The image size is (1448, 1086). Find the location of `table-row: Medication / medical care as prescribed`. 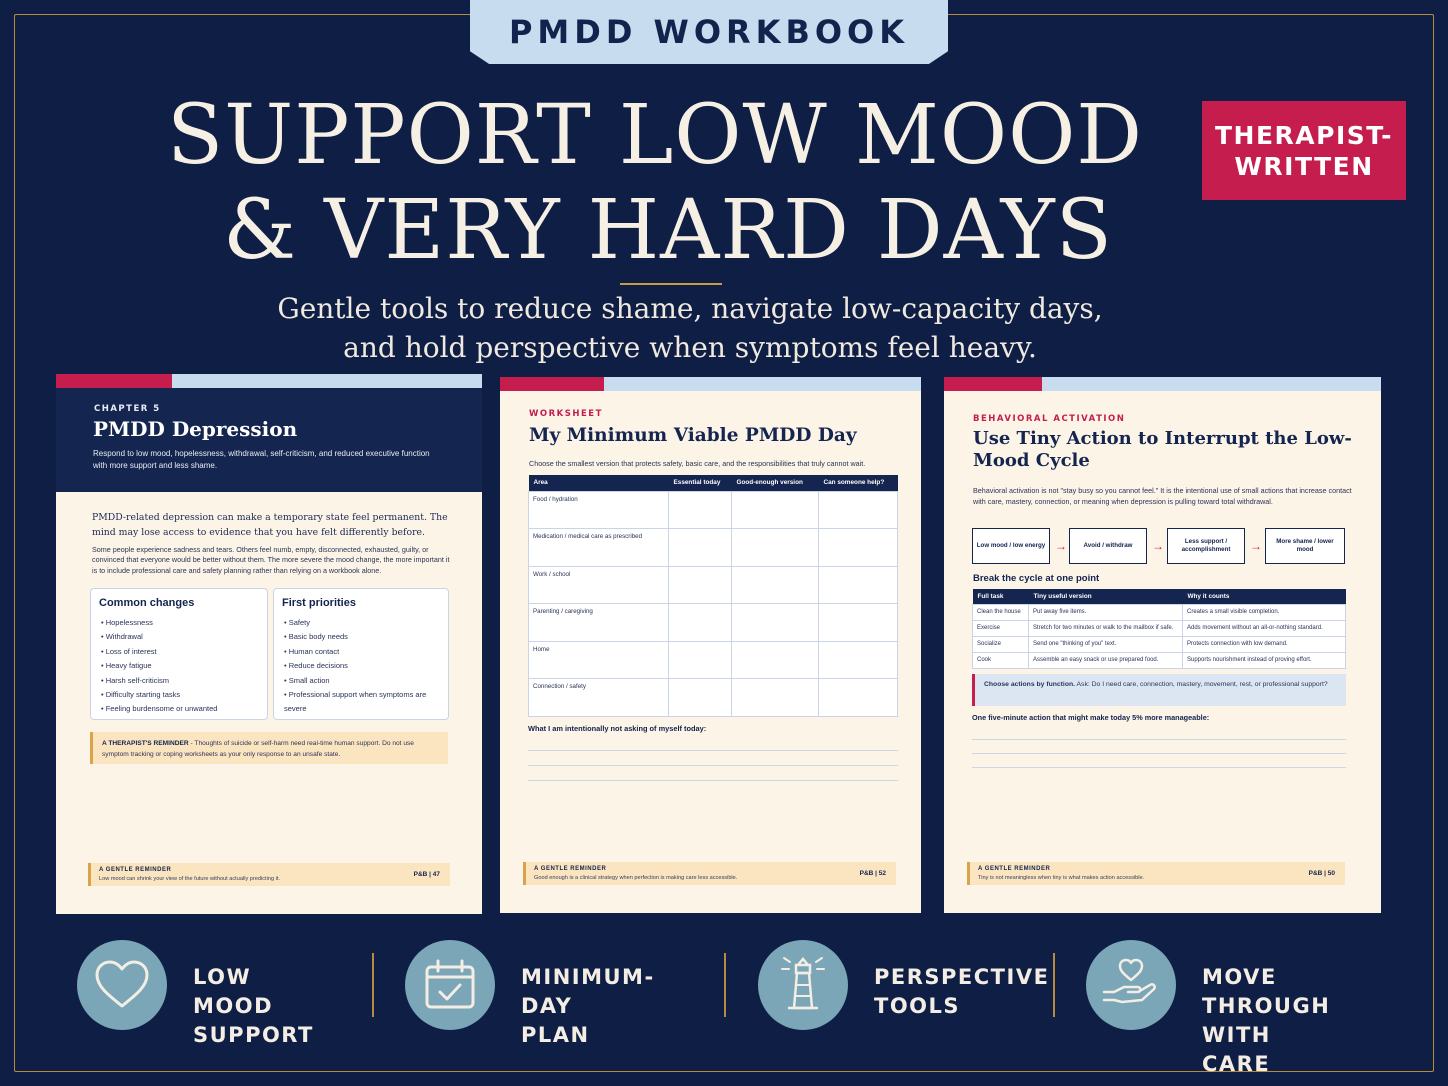

table-row: Medication / medical care as prescribed is located at coordinates (713, 547).